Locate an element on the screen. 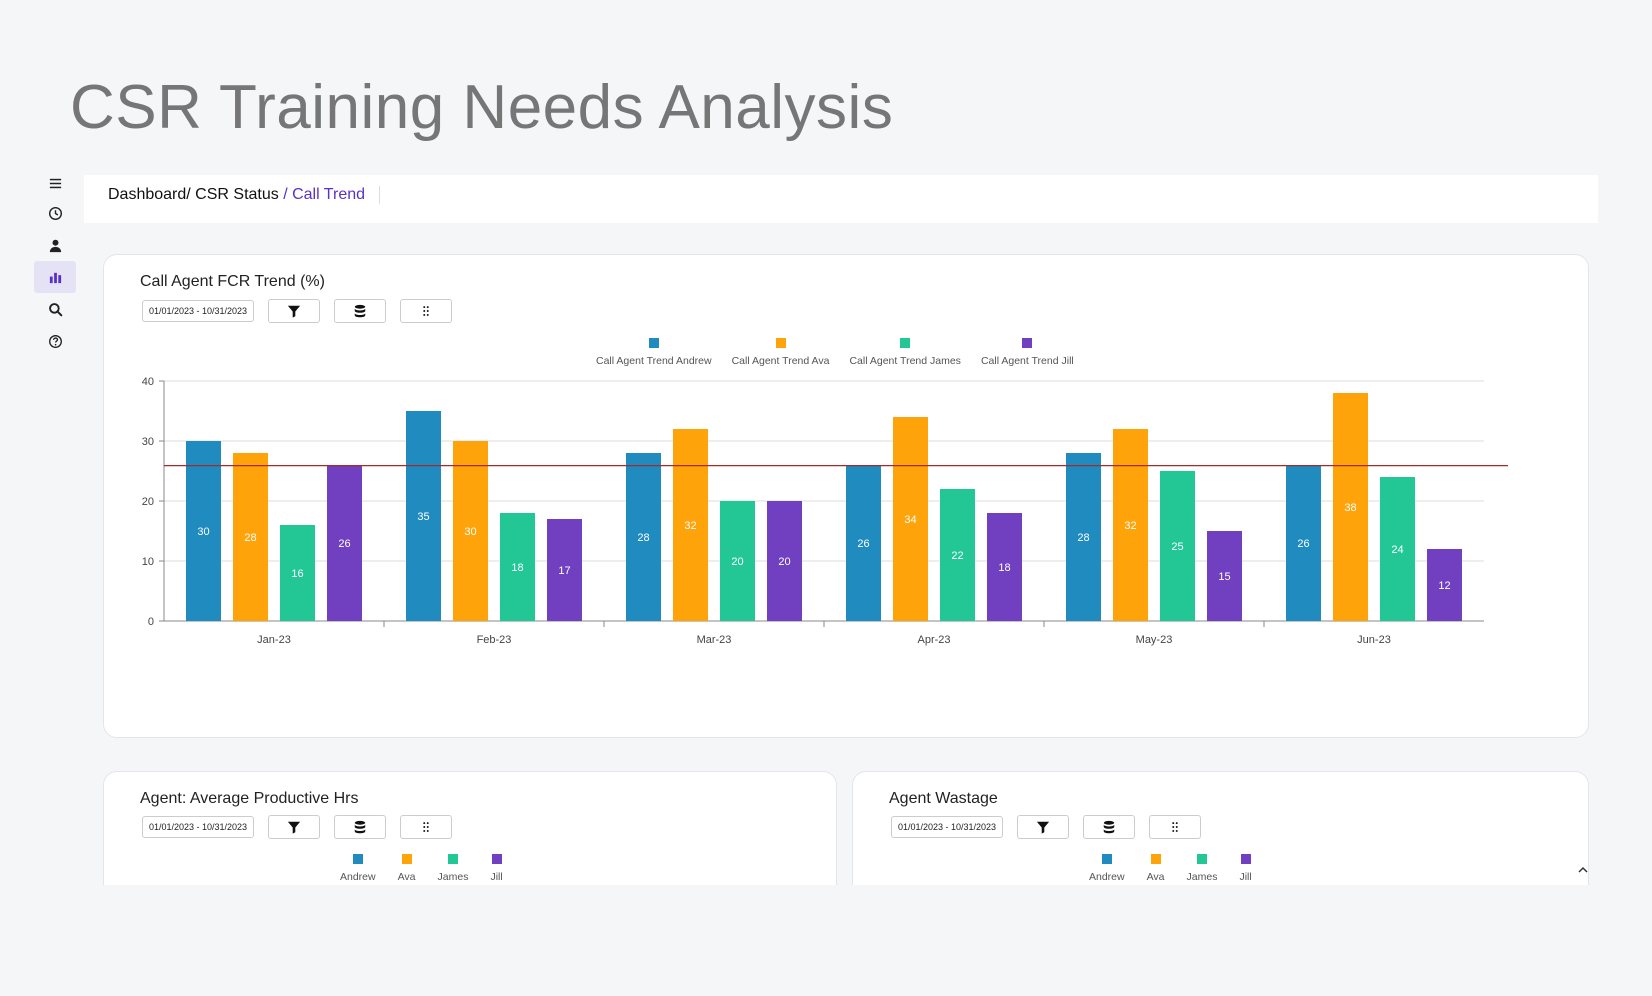 The image size is (1652, 996). help-icon is located at coordinates (55, 341).